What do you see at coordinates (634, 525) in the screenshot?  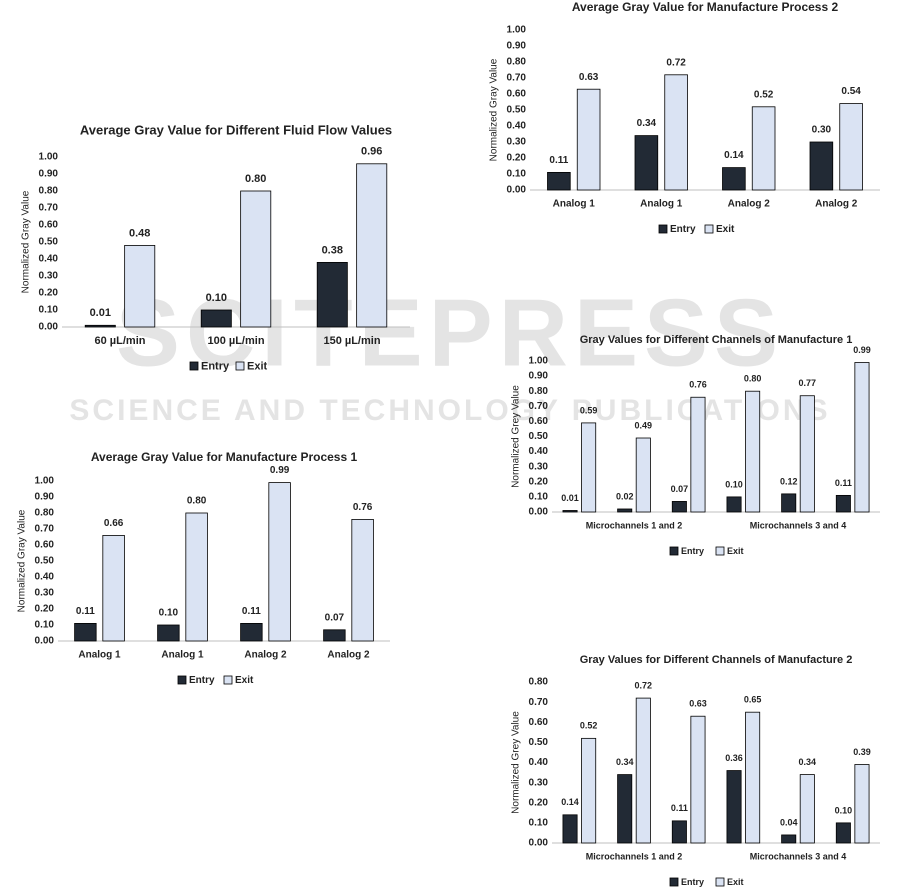 I see `x-tick-label: Microchannels 1 and 2` at bounding box center [634, 525].